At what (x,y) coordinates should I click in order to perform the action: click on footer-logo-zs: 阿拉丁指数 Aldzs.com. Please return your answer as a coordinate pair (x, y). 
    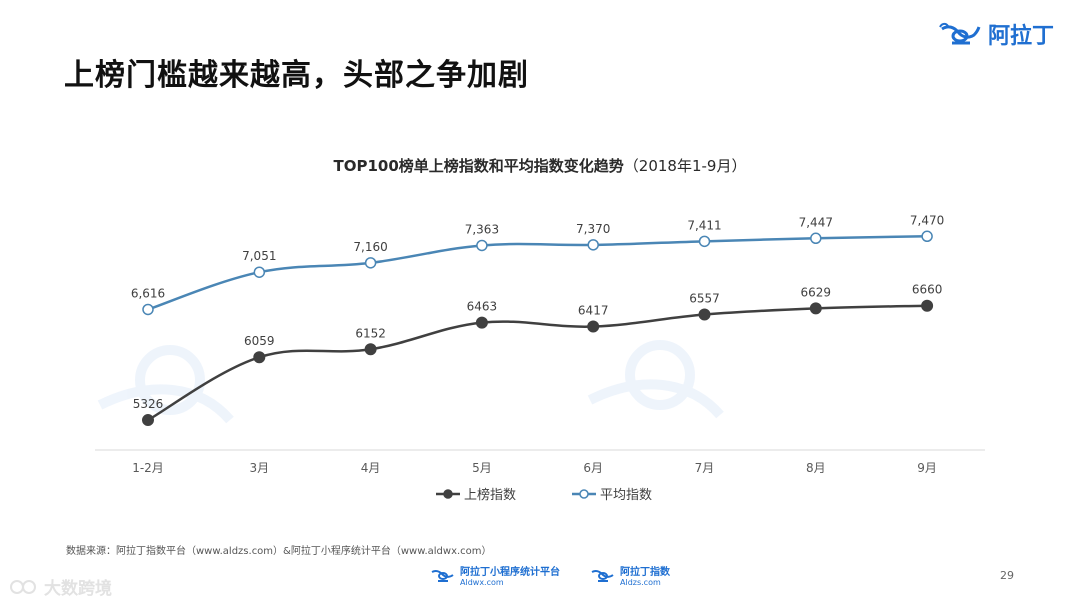
    Looking at the image, I should click on (630, 575).